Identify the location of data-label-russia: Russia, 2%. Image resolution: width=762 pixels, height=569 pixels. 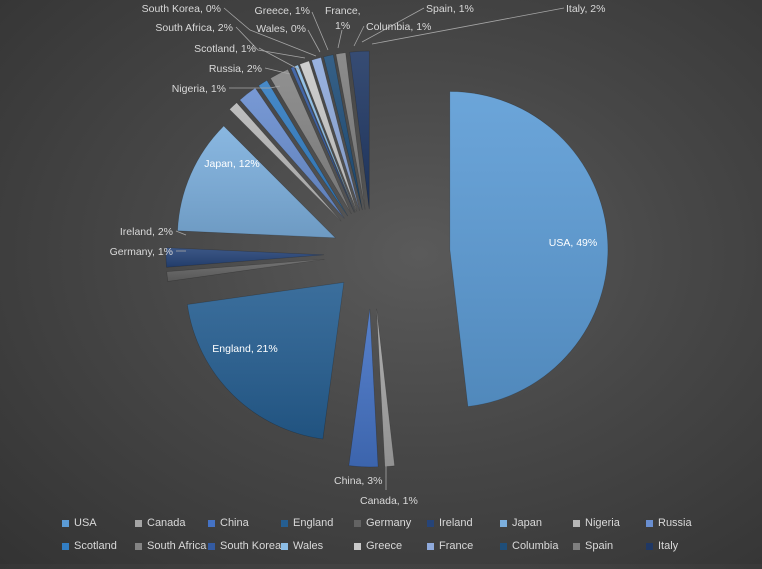
(235, 69).